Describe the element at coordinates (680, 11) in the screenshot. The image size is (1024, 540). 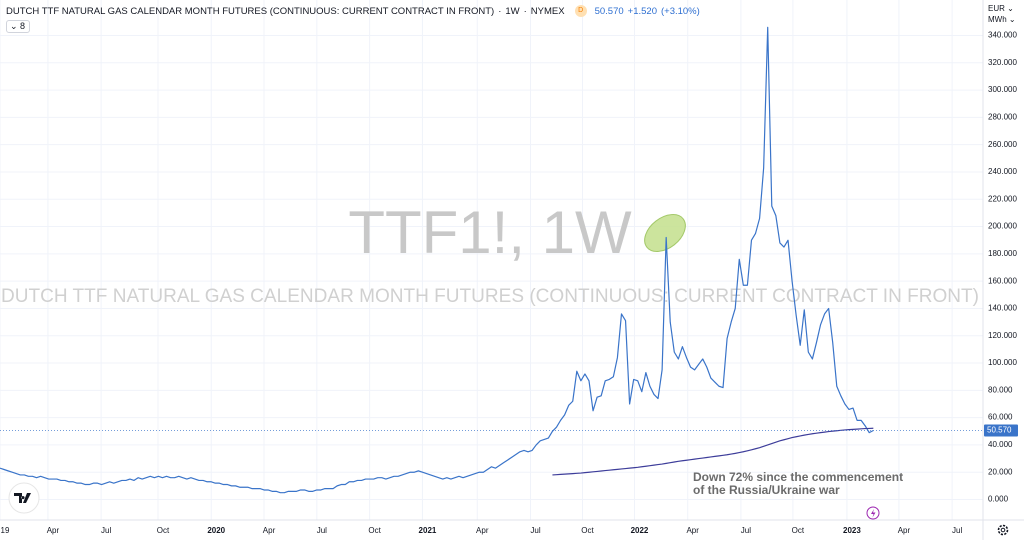
I see `price-change-pct: (+3.10%)` at that location.